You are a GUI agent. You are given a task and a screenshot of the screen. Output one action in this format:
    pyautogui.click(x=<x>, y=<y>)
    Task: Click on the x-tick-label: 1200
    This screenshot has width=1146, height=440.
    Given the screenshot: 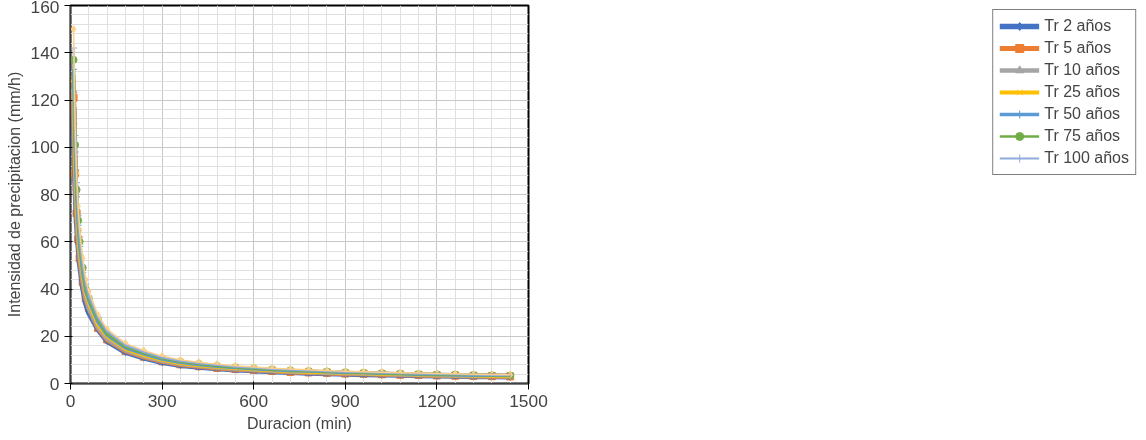 What is the action you would take?
    pyautogui.click(x=437, y=400)
    